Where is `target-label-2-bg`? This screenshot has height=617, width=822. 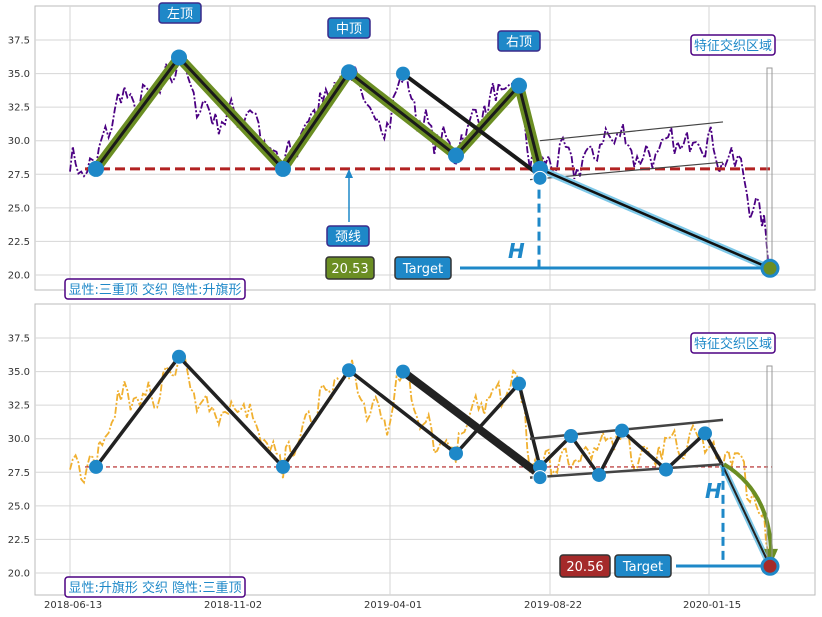 target-label-2-bg is located at coordinates (643, 566).